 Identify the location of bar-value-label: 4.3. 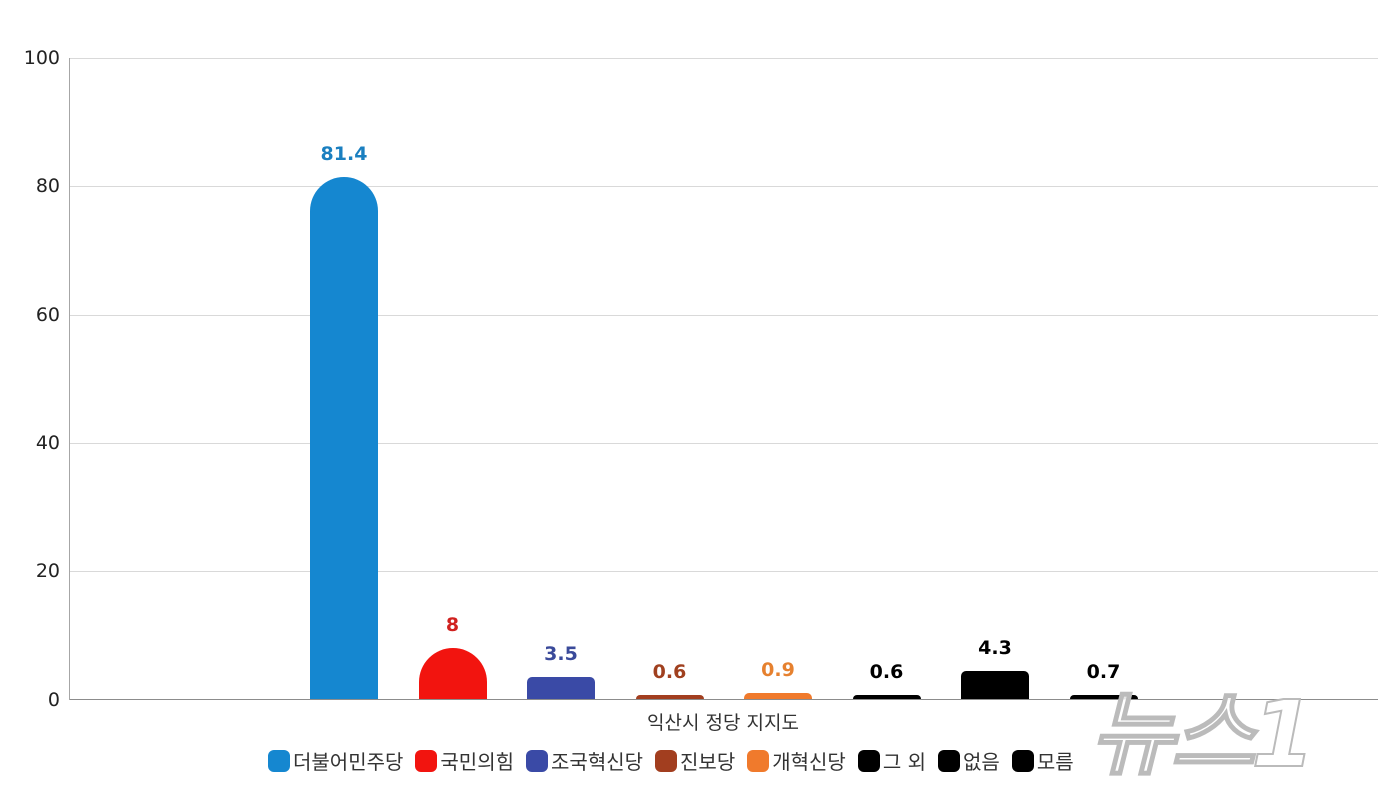
(995, 648).